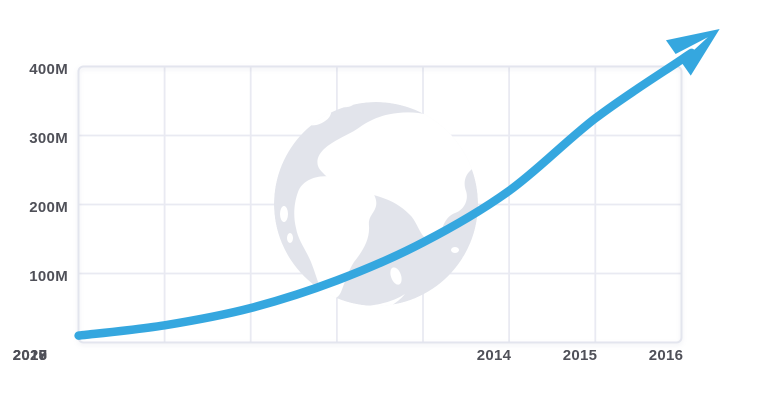 This screenshot has width=758, height=408. I want to click on globe-icon, so click(376, 204).